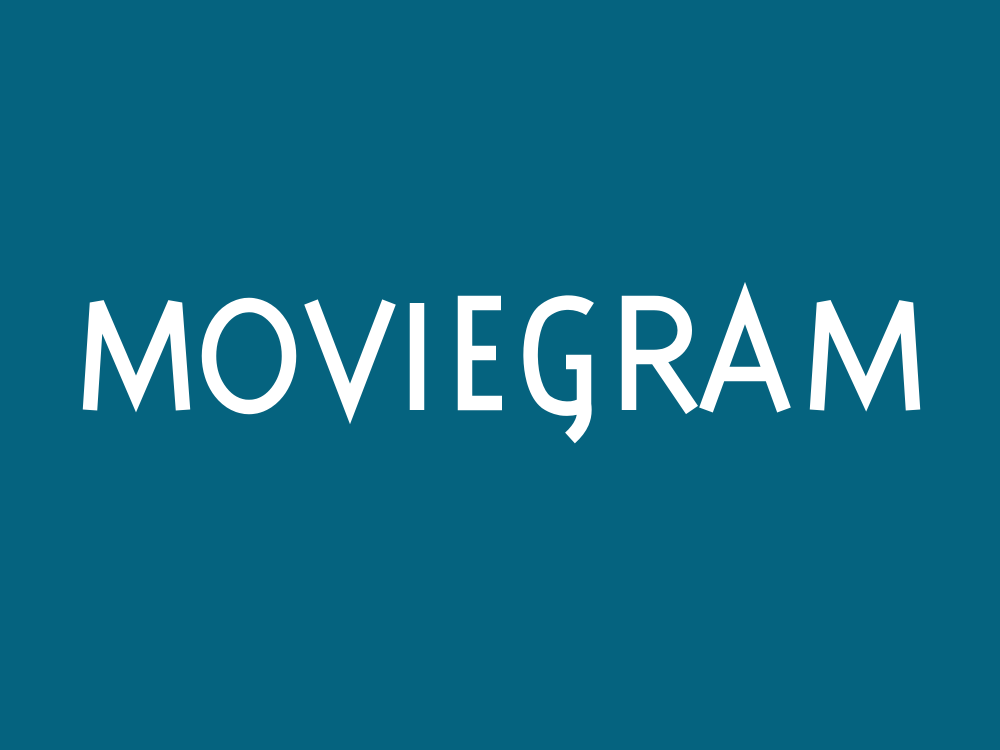  I want to click on logo-letter-o, so click(249, 356).